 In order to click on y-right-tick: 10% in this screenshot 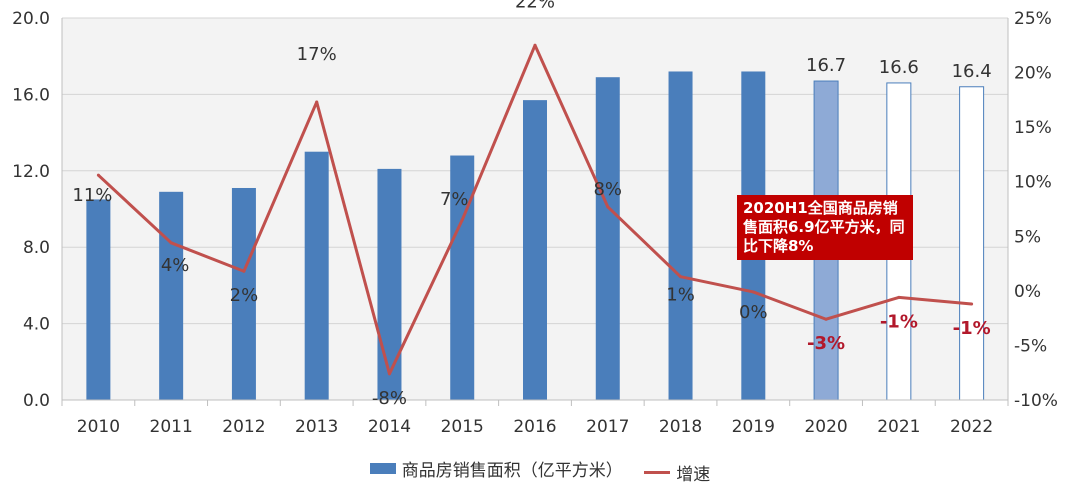, I will do `click(1033, 183)`.